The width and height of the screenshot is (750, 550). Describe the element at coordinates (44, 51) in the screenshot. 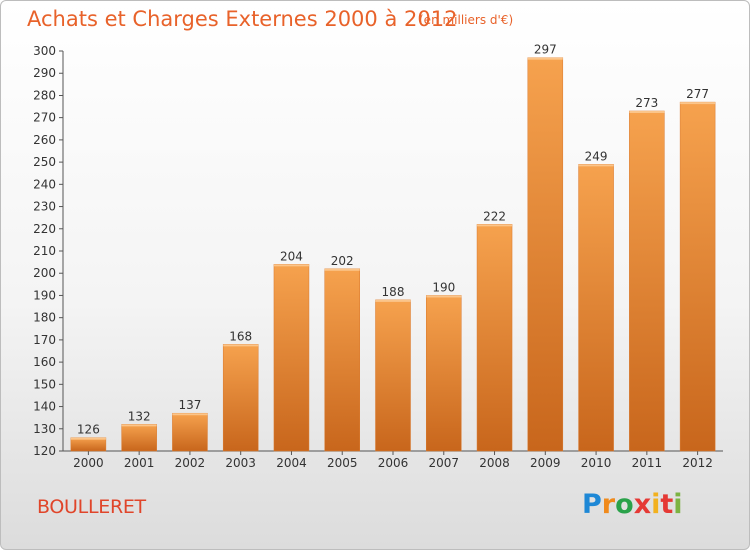

I see `y-tick-label: 300` at that location.